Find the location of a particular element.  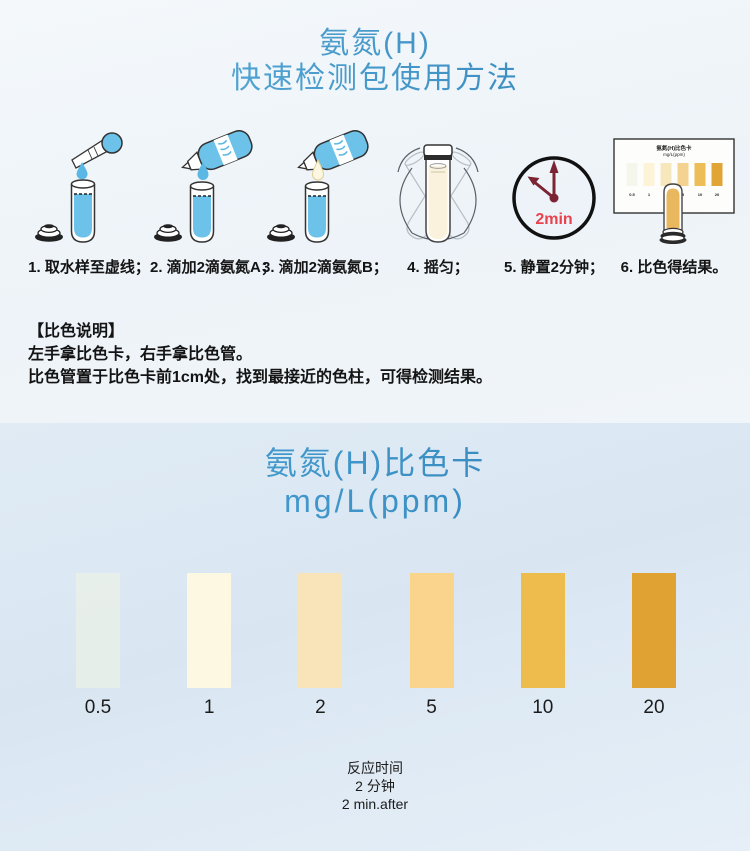

swatch-20: 20 is located at coordinates (654, 646).